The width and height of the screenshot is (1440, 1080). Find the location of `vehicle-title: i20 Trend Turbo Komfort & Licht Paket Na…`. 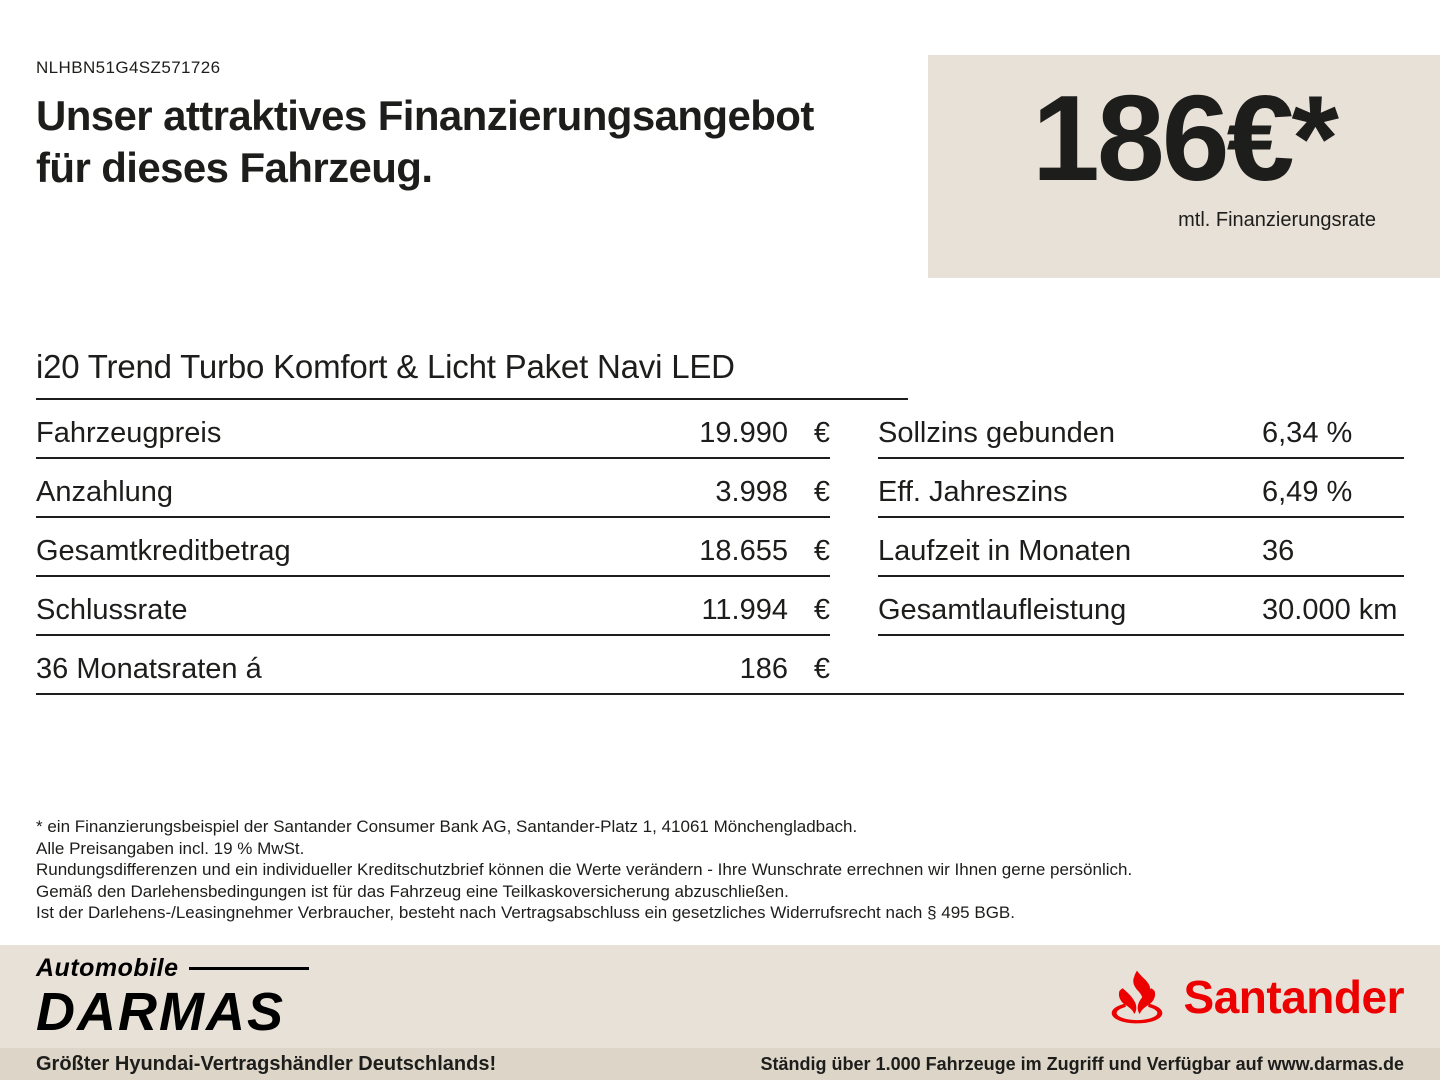

vehicle-title: i20 Trend Turbo Komfort & Licht Paket Na… is located at coordinates (472, 374).